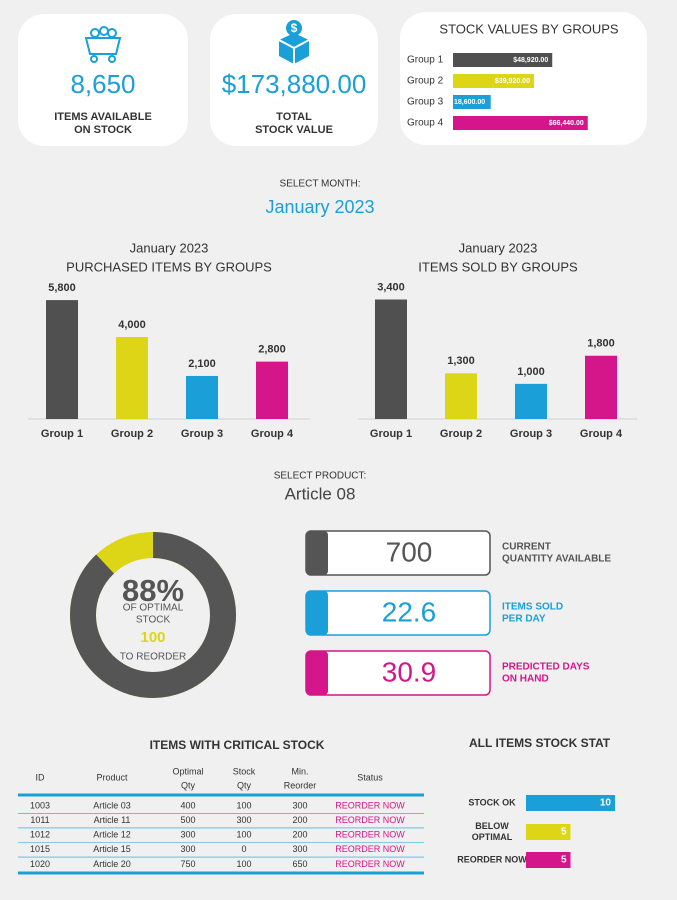 This screenshot has height=900, width=677. I want to click on category-label: Group 1, so click(425, 60).